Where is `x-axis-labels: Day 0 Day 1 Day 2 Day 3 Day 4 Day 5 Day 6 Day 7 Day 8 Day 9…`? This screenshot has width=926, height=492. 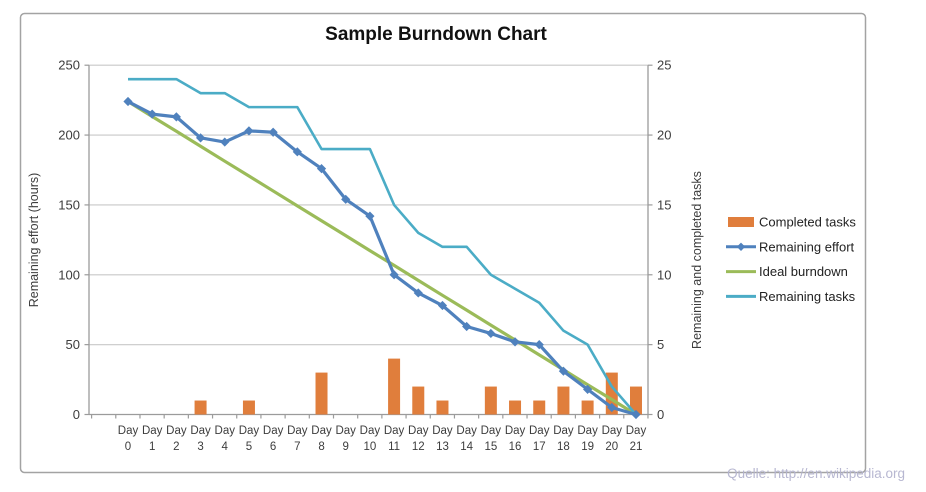
x-axis-labels: Day 0 Day 1 Day 2 Day 3 Day 4 Day 5 Day 6 Day 7 Day 8 Day 9… is located at coordinates (382, 439).